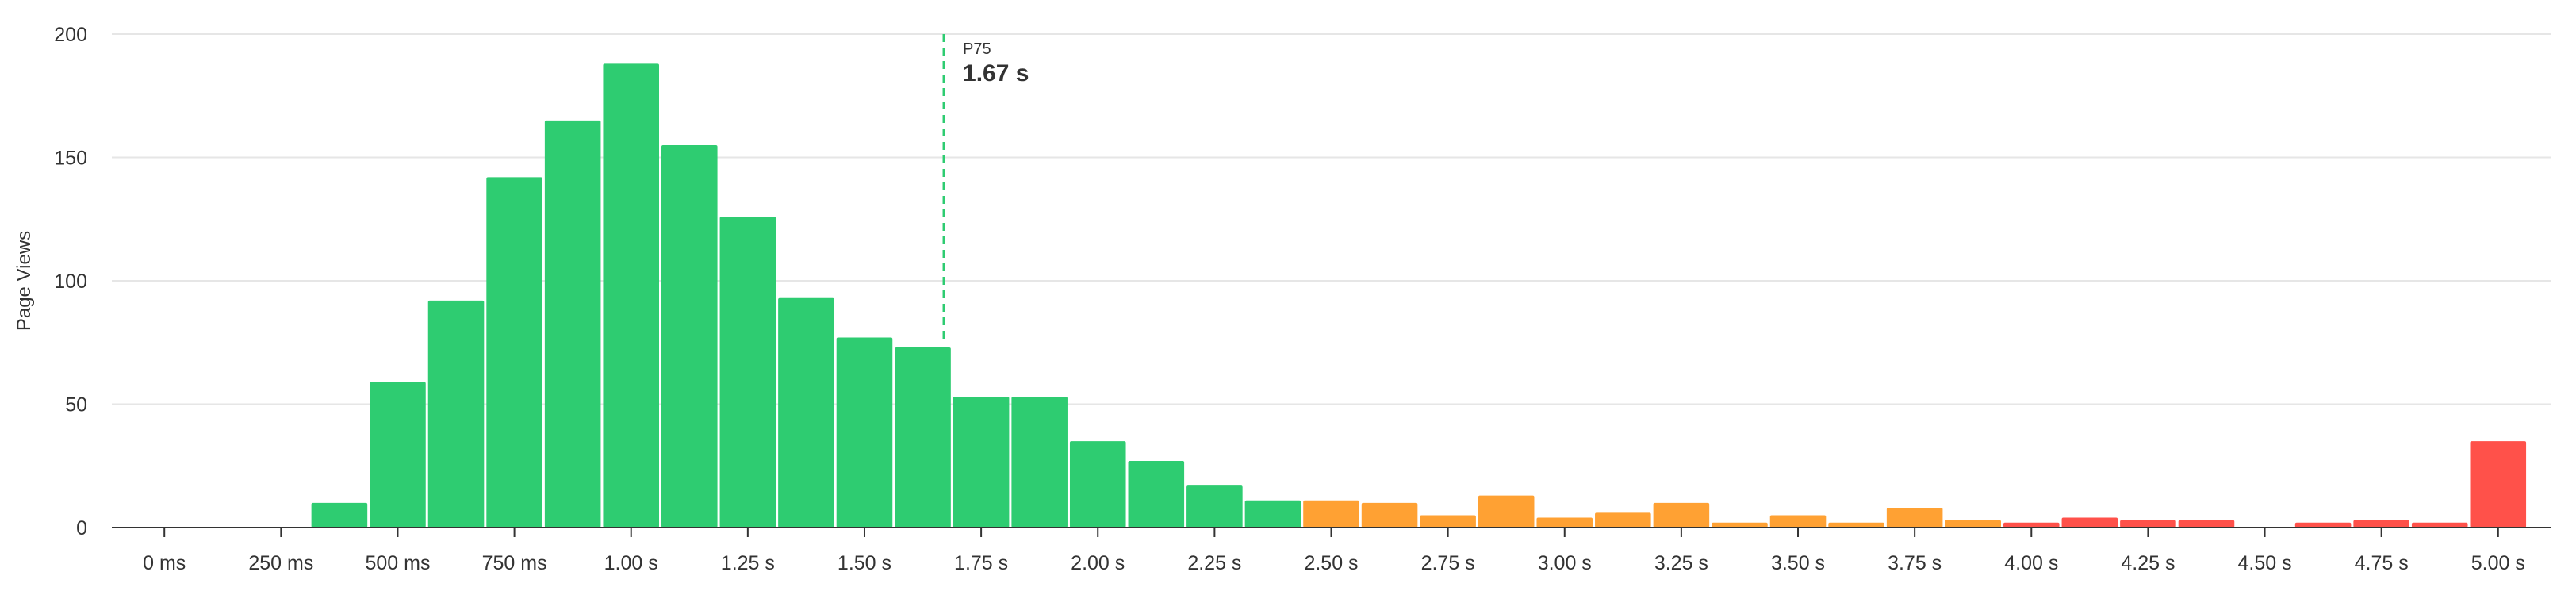 This screenshot has height=591, width=2576. Describe the element at coordinates (1098, 563) in the screenshot. I see `x-tick-label: 2.00 s` at that location.